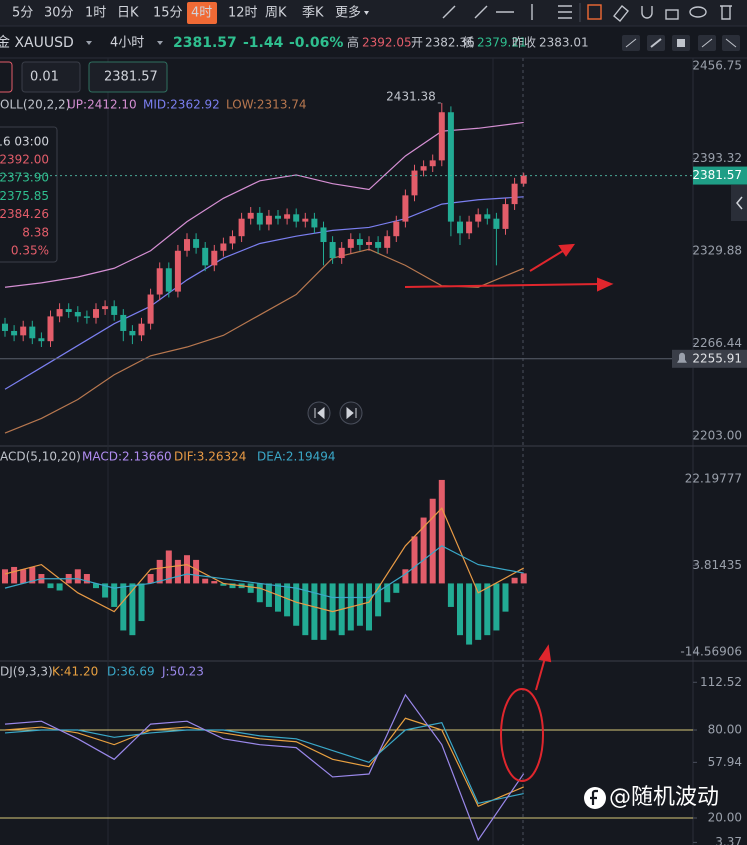  I want to click on tool-draw, so click(594, 12).